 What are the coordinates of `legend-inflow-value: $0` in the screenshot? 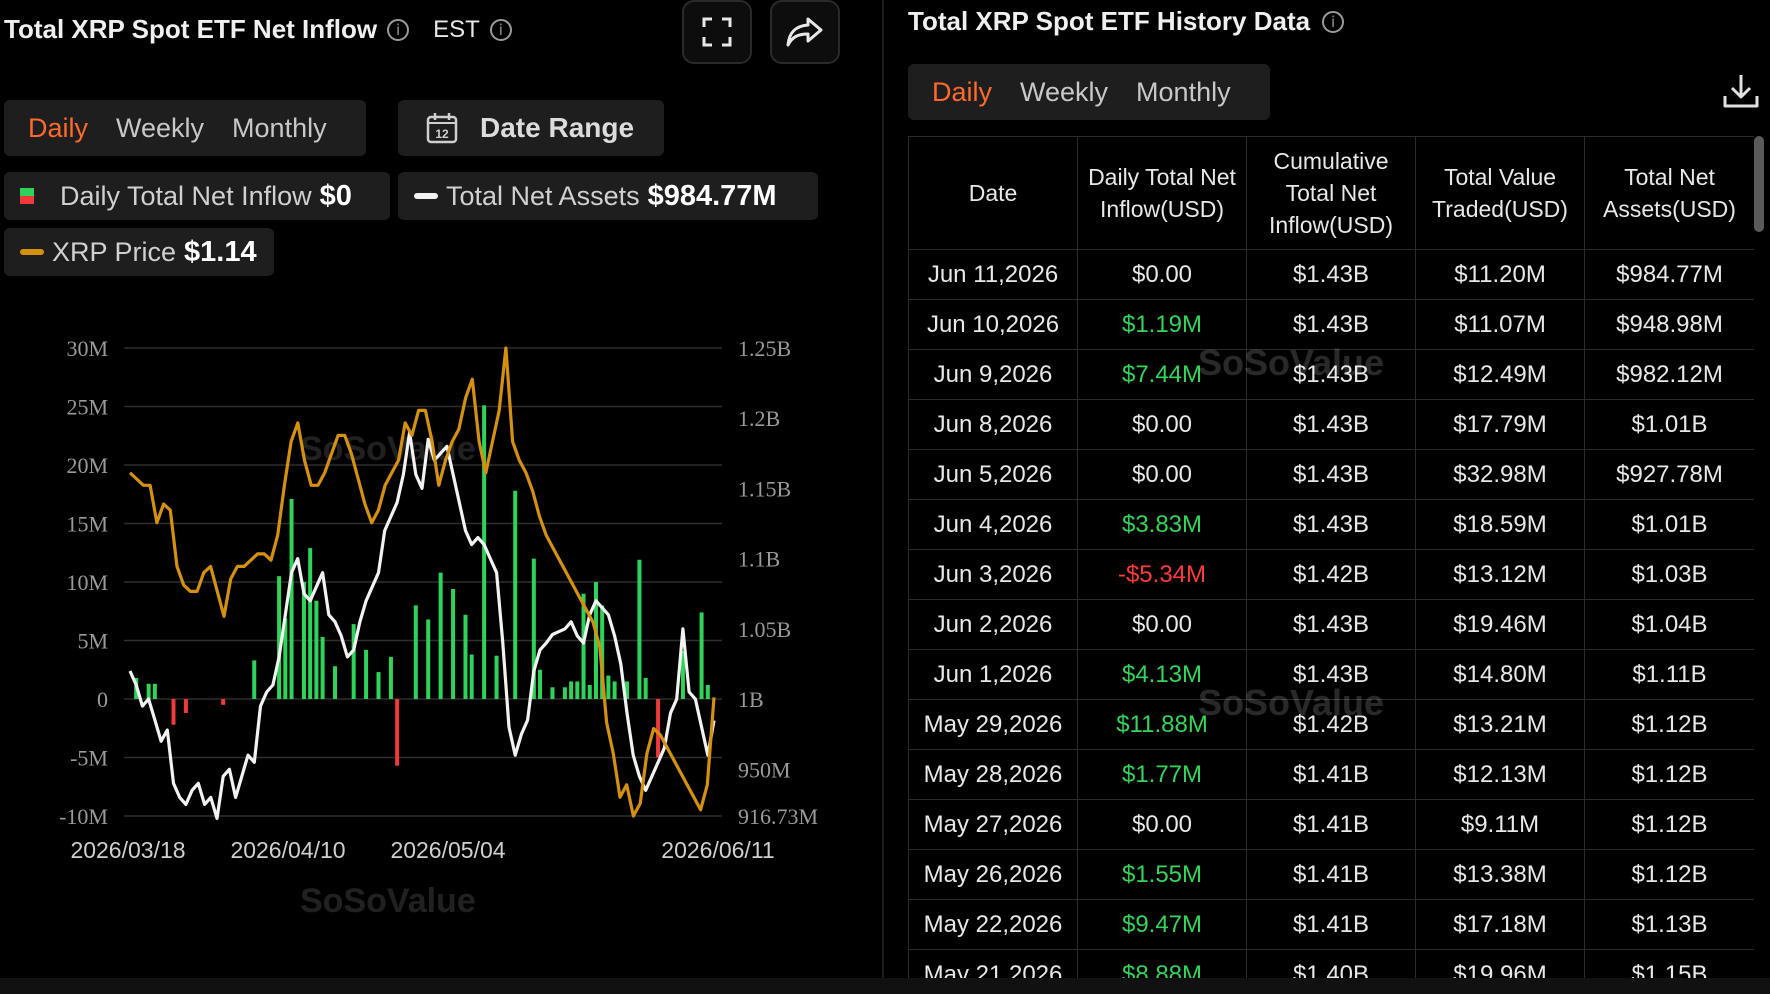 It's located at (335, 195).